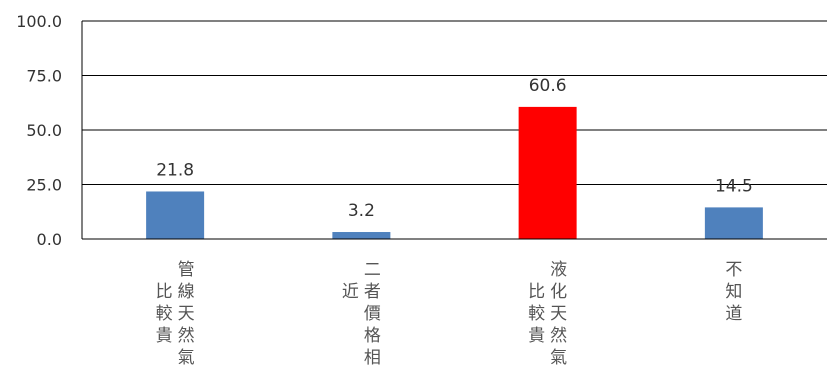  What do you see at coordinates (44, 76) in the screenshot?
I see `y-tick-label: 75.0` at bounding box center [44, 76].